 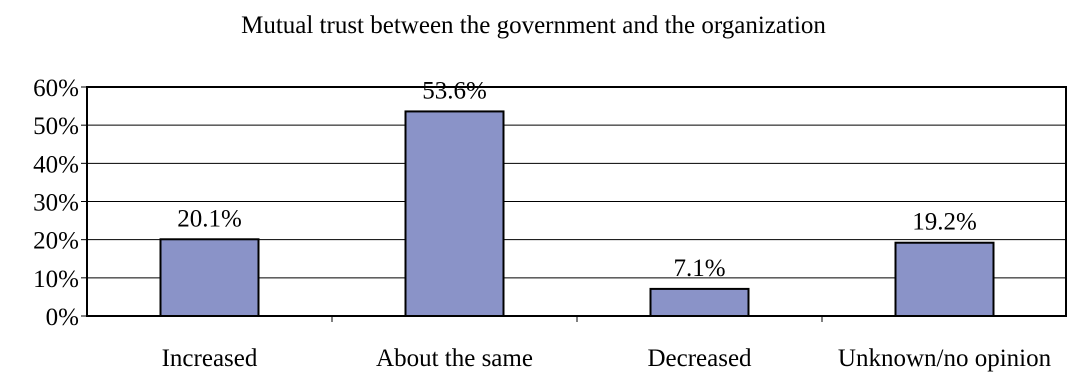 What do you see at coordinates (944, 222) in the screenshot?
I see `data-label: 19.2%` at bounding box center [944, 222].